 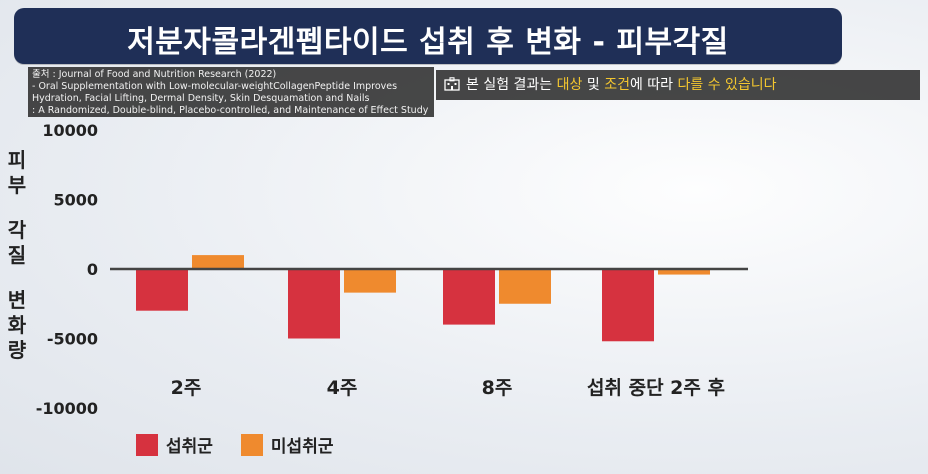 What do you see at coordinates (17, 185) in the screenshot?
I see `y-axis-label-char: 부` at bounding box center [17, 185].